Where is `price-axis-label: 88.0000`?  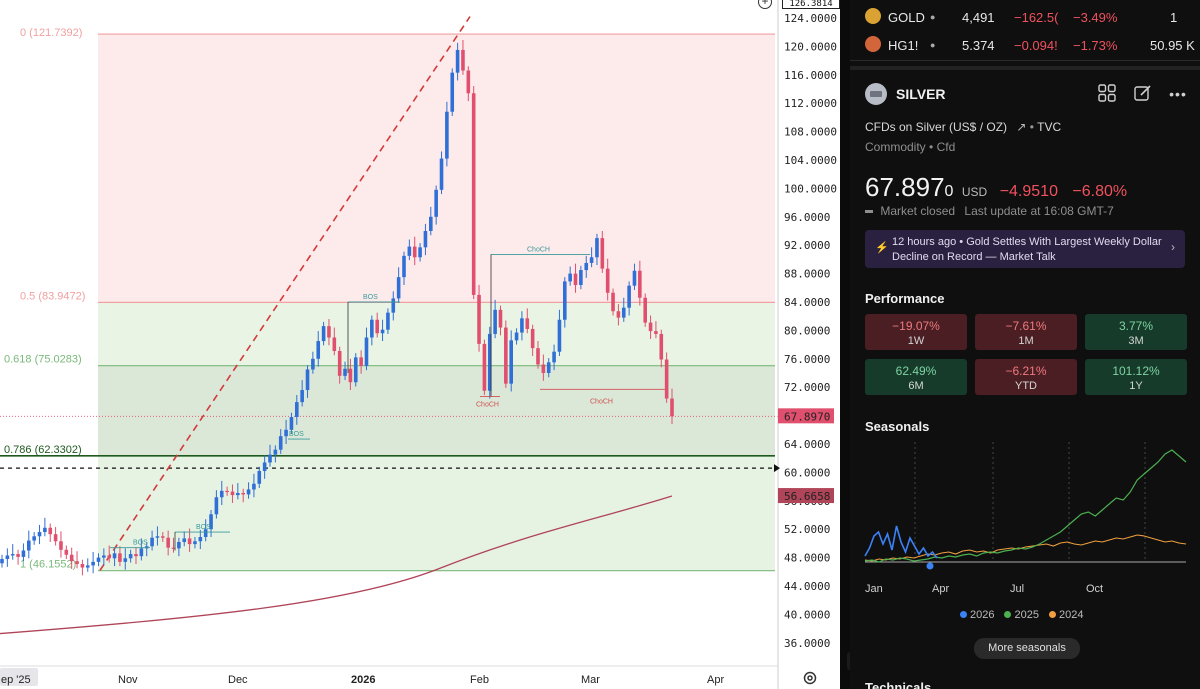
price-axis-label: 88.0000 is located at coordinates (807, 274).